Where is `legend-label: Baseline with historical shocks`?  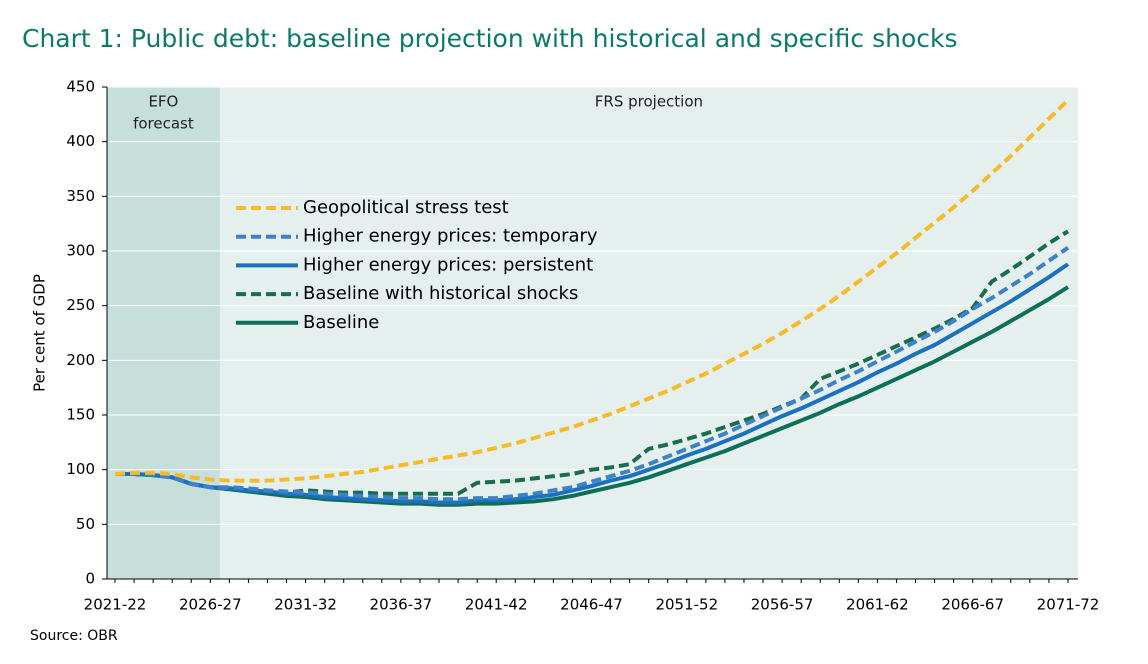
legend-label: Baseline with historical shocks is located at coordinates (440, 293).